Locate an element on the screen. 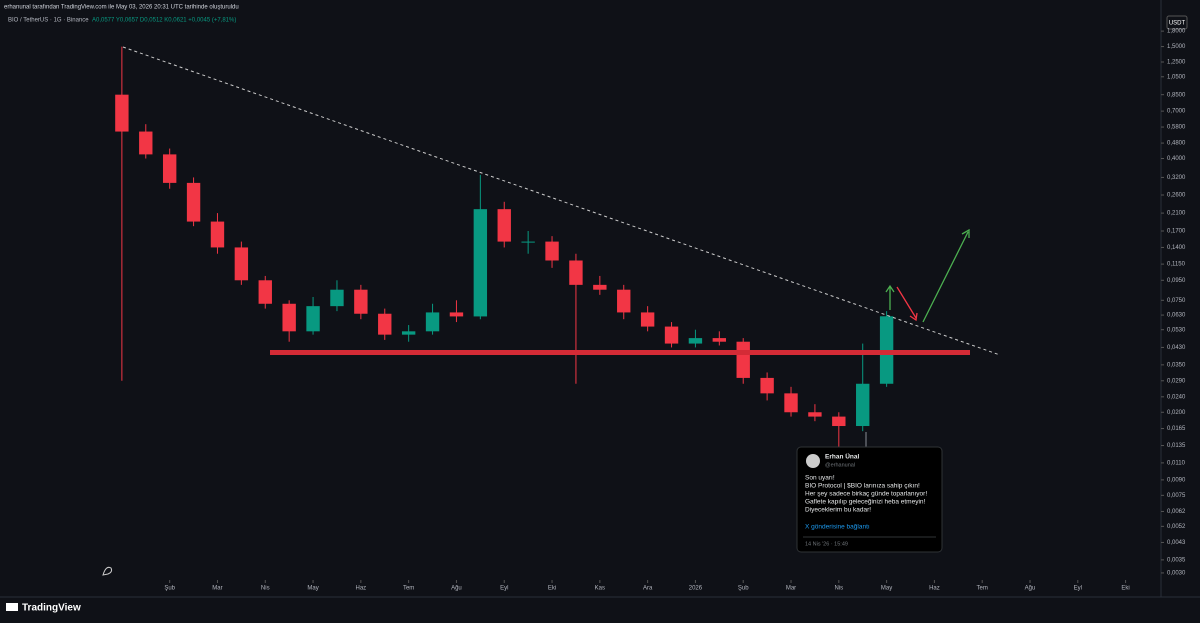  y-tick-label: 0,0750 is located at coordinates (1176, 301).